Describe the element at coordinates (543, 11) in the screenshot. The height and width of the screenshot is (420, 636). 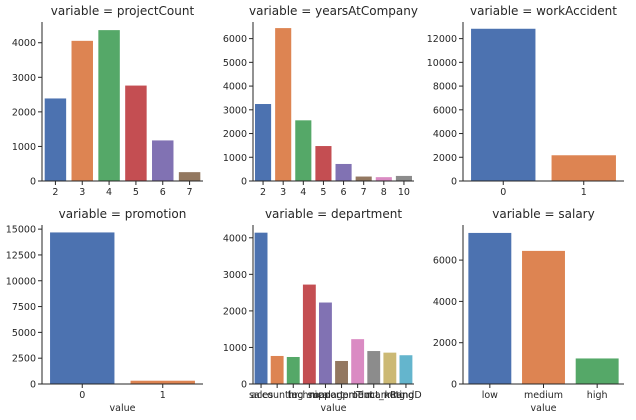
I see `panel-title: variable = workAccident` at that location.